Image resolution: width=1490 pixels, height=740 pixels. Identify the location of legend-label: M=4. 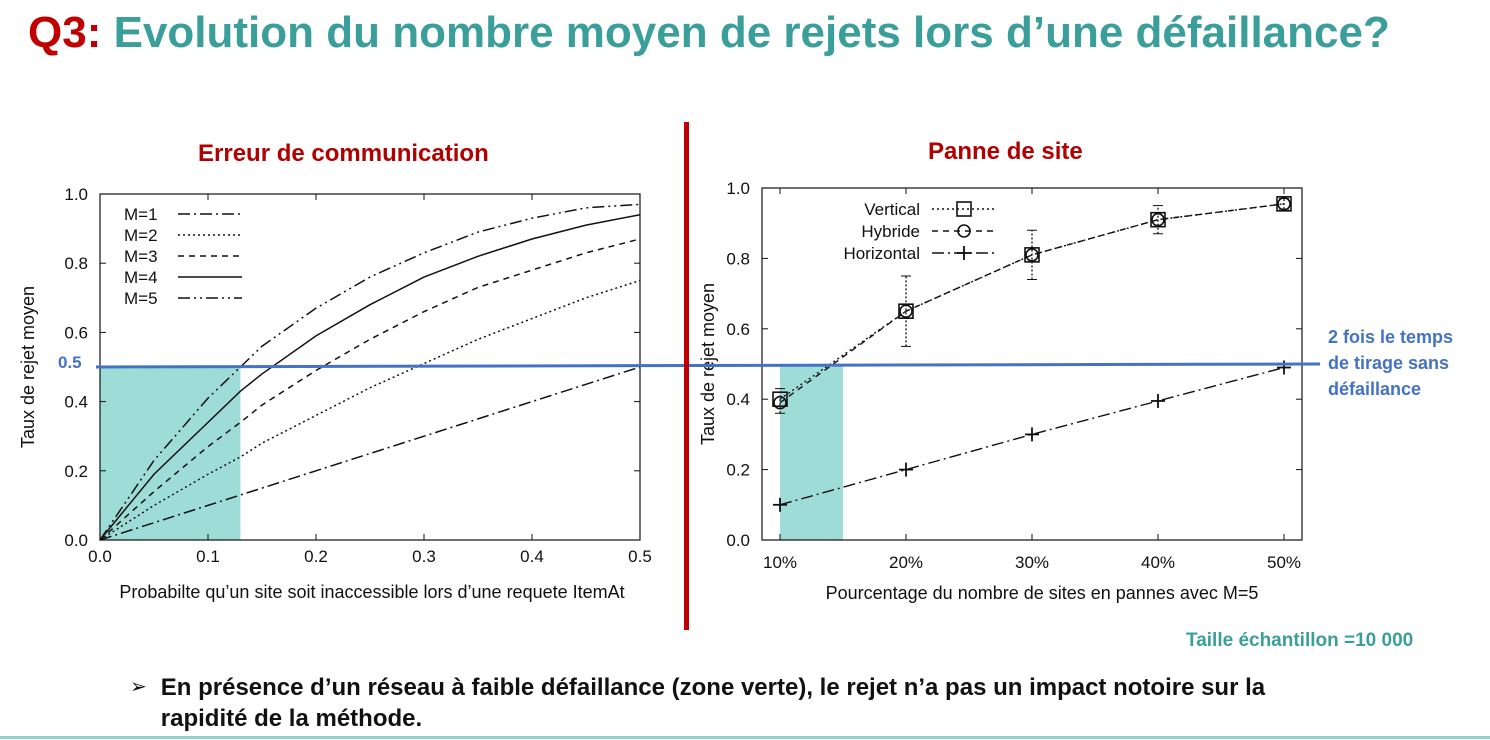
(141, 277).